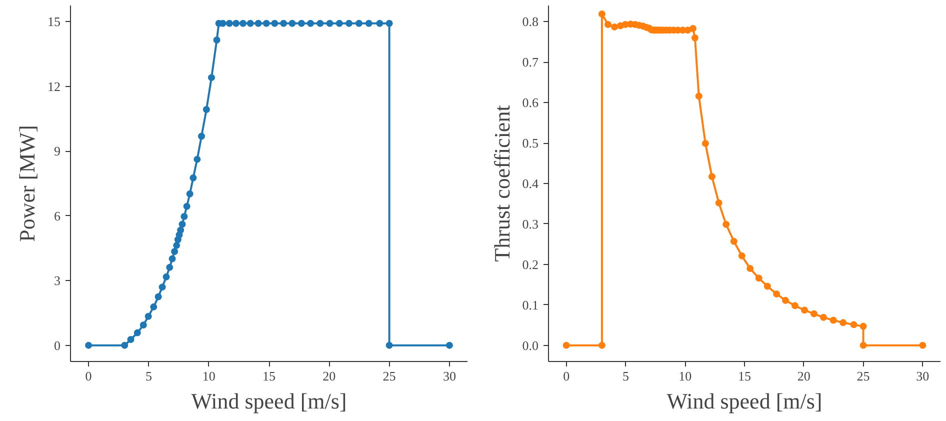 The width and height of the screenshot is (946, 421). I want to click on y-axis-title: Power [MW], so click(27, 183).